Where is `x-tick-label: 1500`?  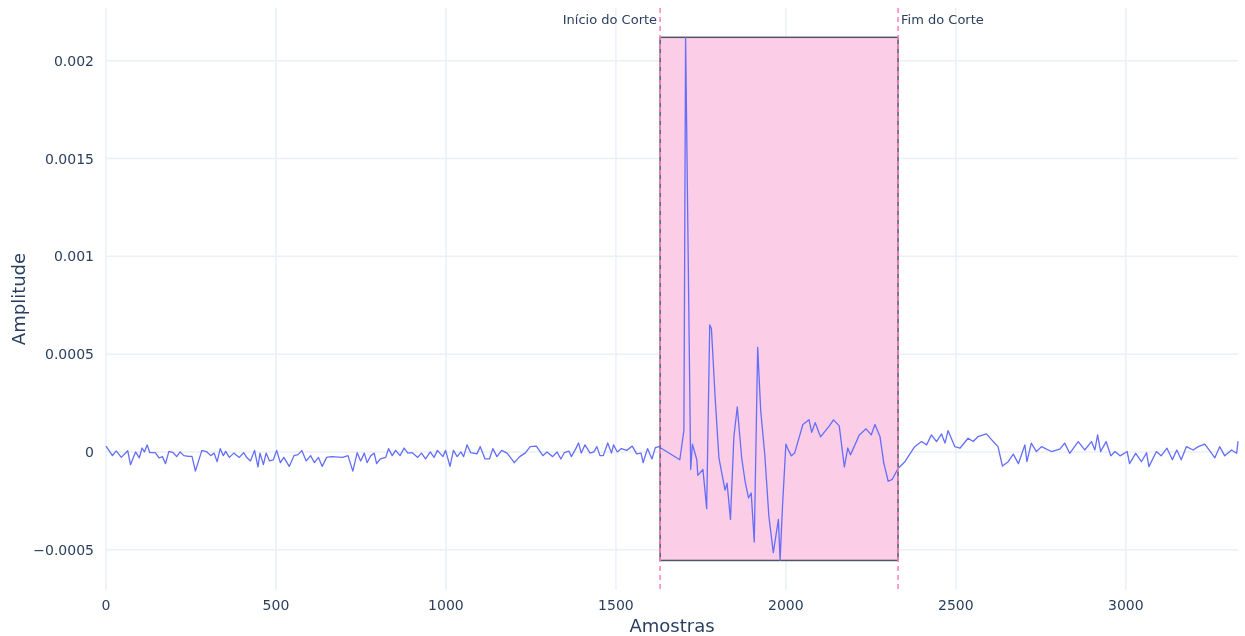 x-tick-label: 1500 is located at coordinates (616, 605).